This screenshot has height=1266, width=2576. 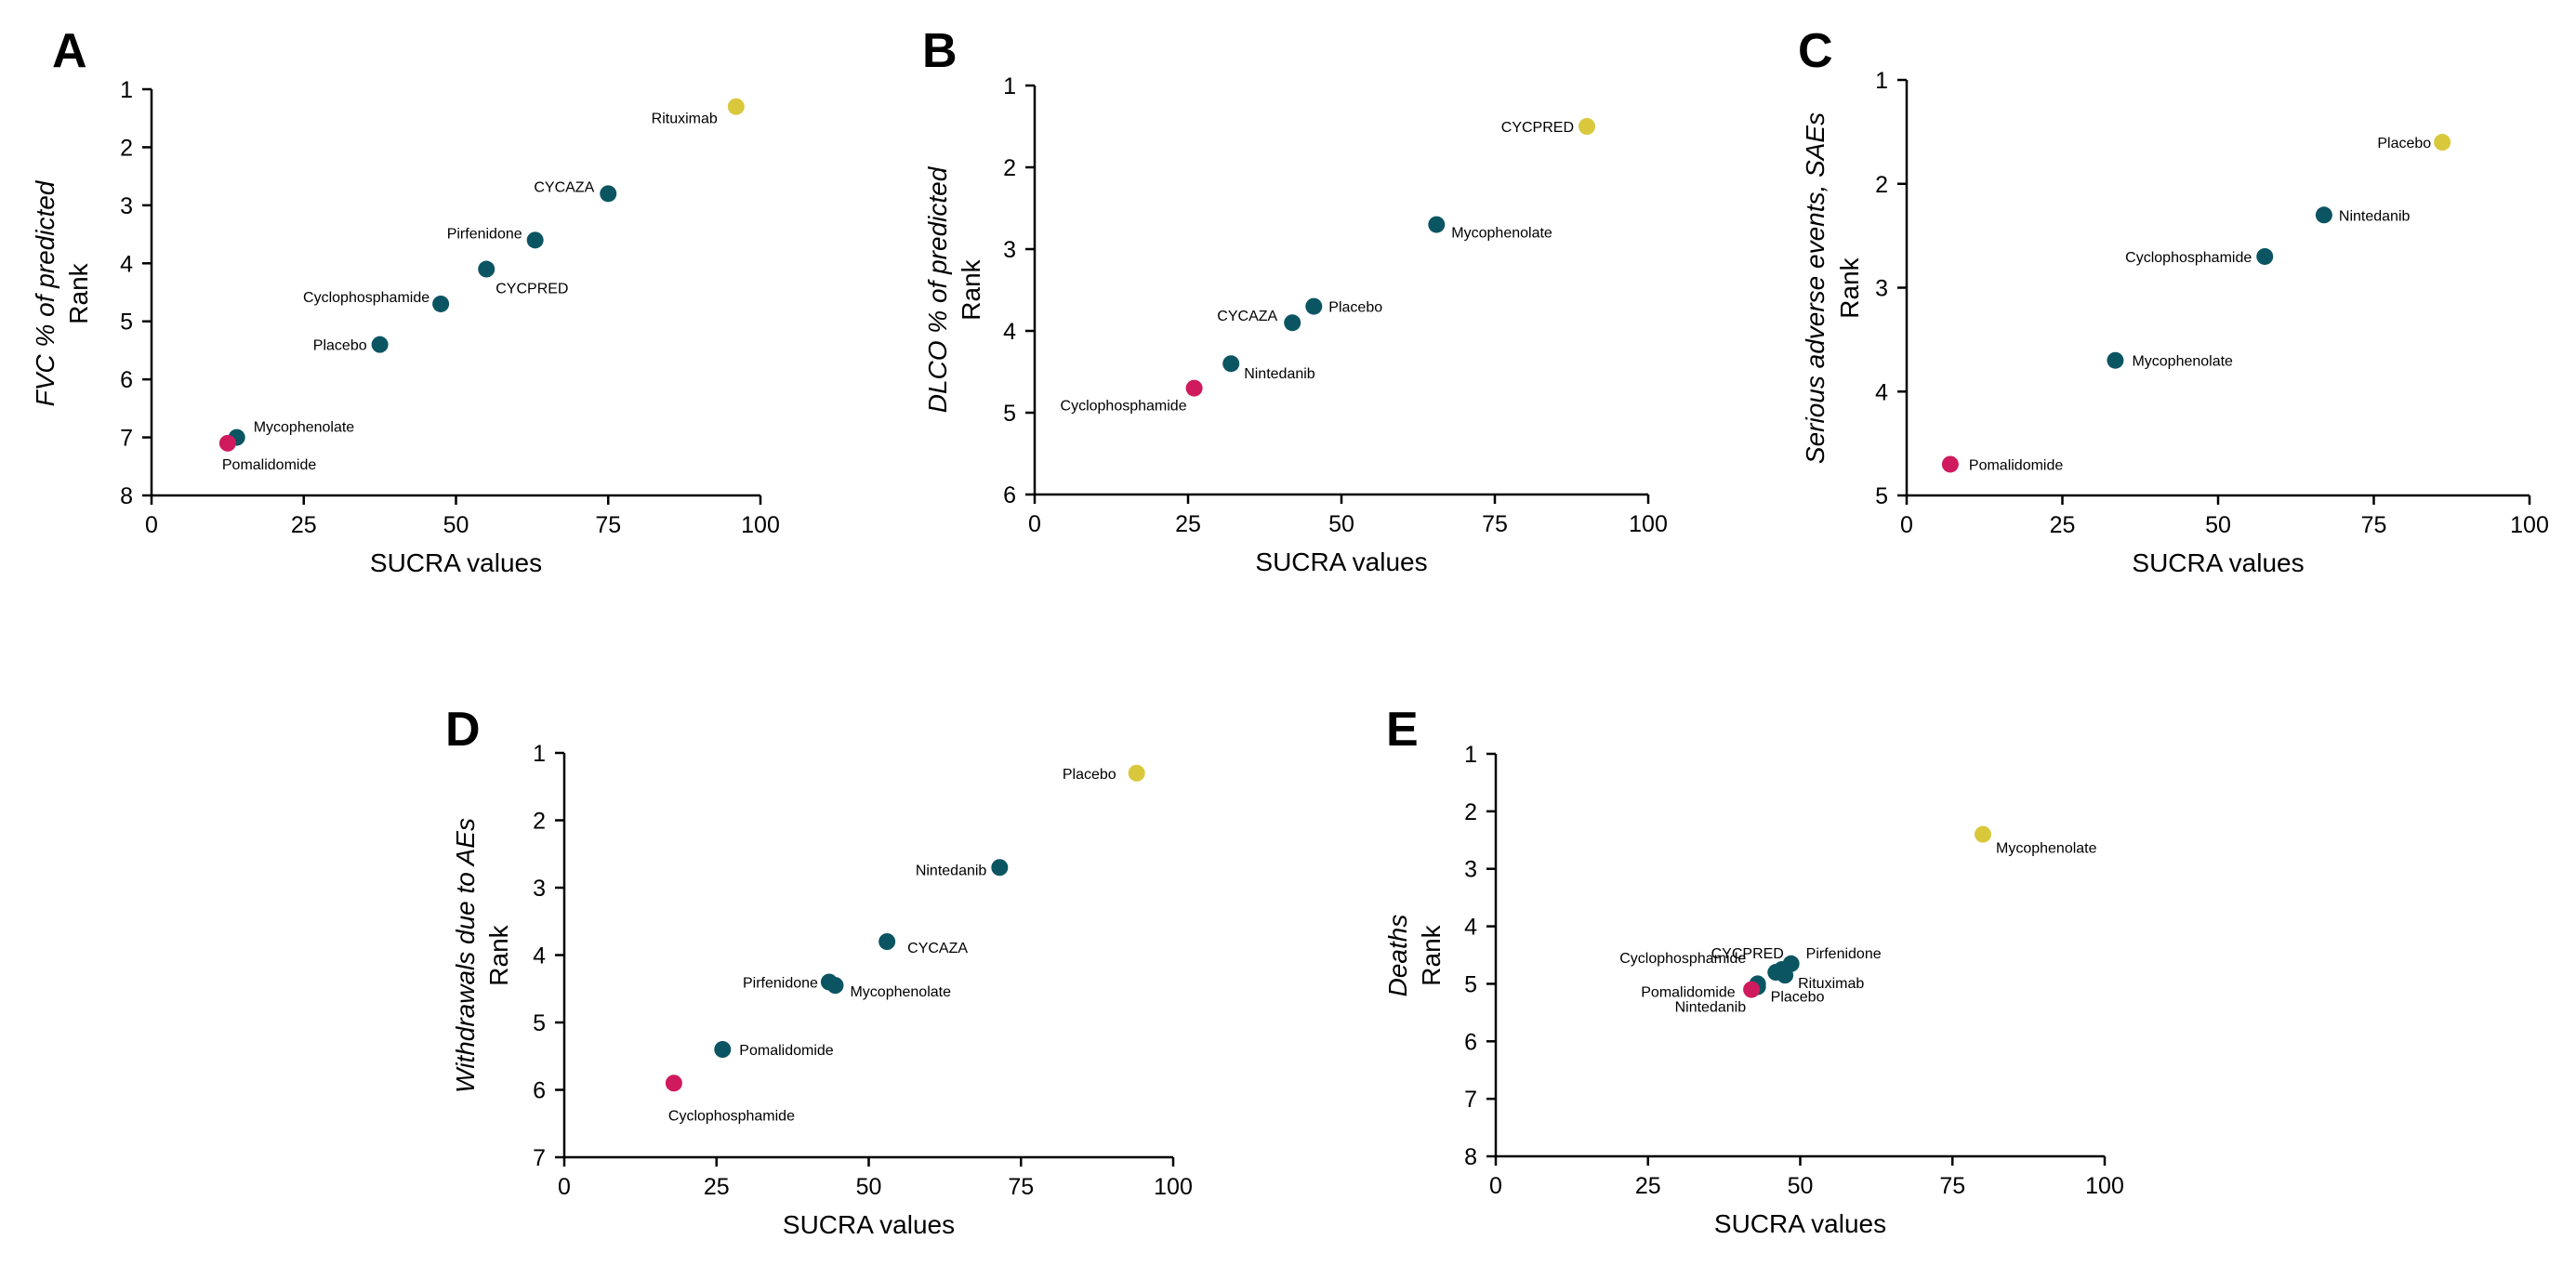 I want to click on panel-b-y-tick-label: 2, so click(x=1009, y=168).